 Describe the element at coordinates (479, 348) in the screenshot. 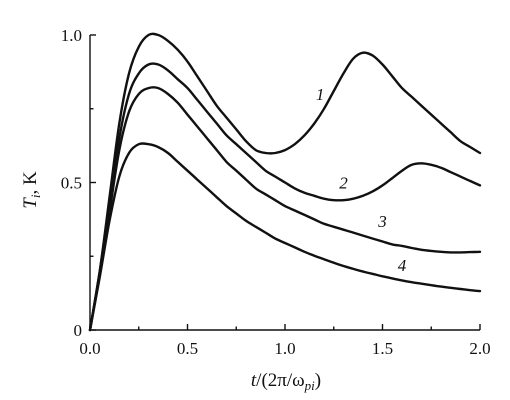

I see `x-tick-label: 2.0` at that location.